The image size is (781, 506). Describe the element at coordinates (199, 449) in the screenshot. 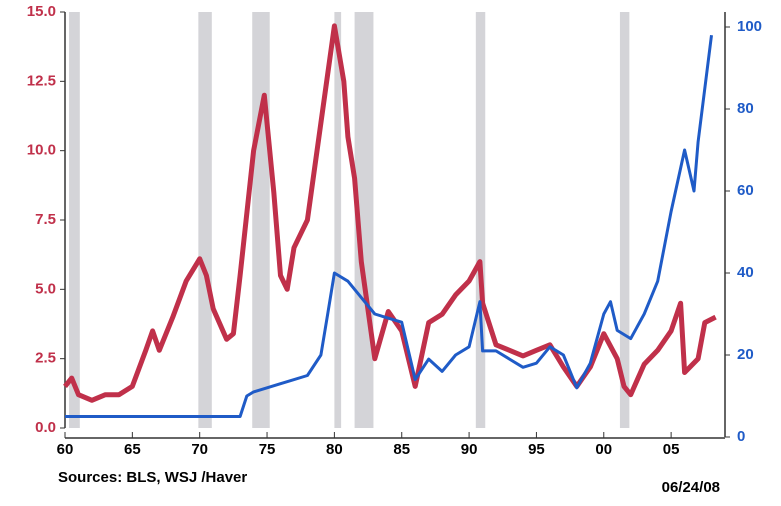

I see `x-tick-label: 70` at that location.